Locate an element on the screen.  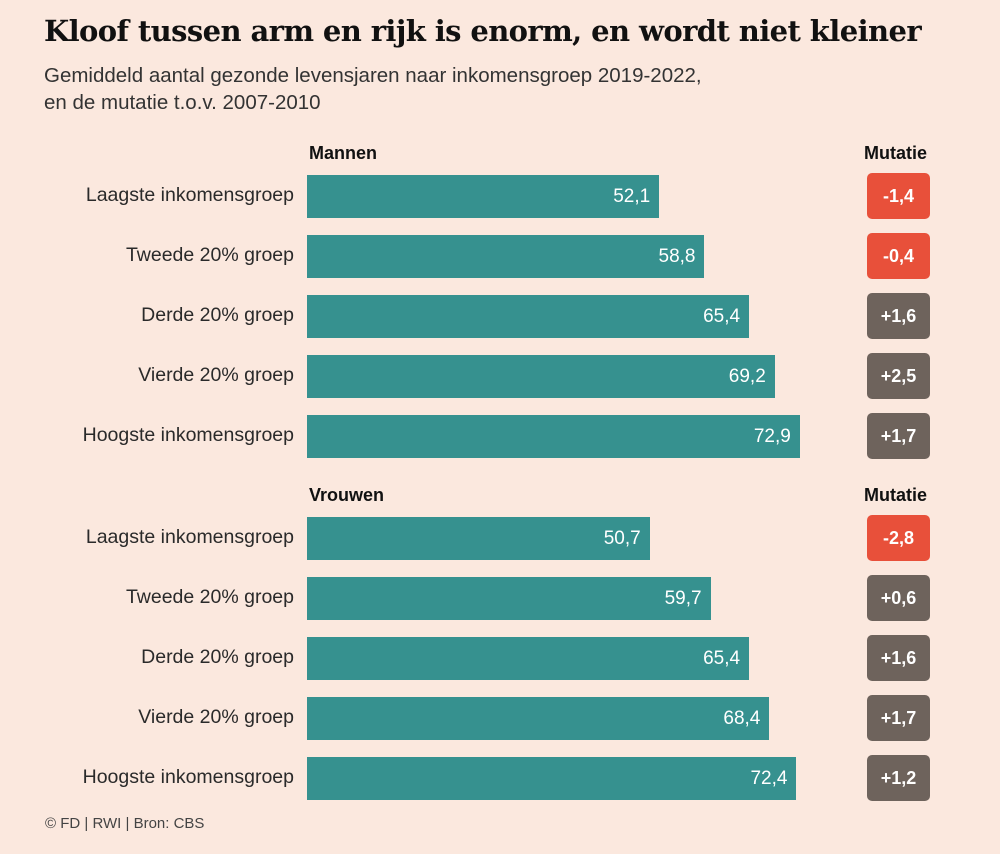
bar-value-label: 72,9 is located at coordinates (772, 436).